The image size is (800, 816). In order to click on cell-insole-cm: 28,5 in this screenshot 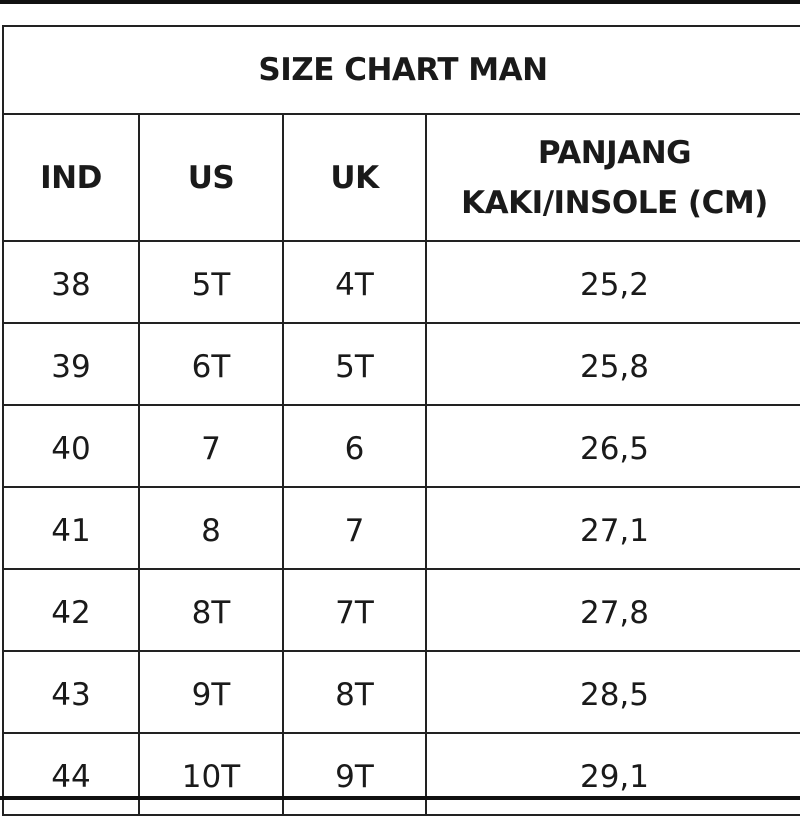, I will do `click(612, 692)`.